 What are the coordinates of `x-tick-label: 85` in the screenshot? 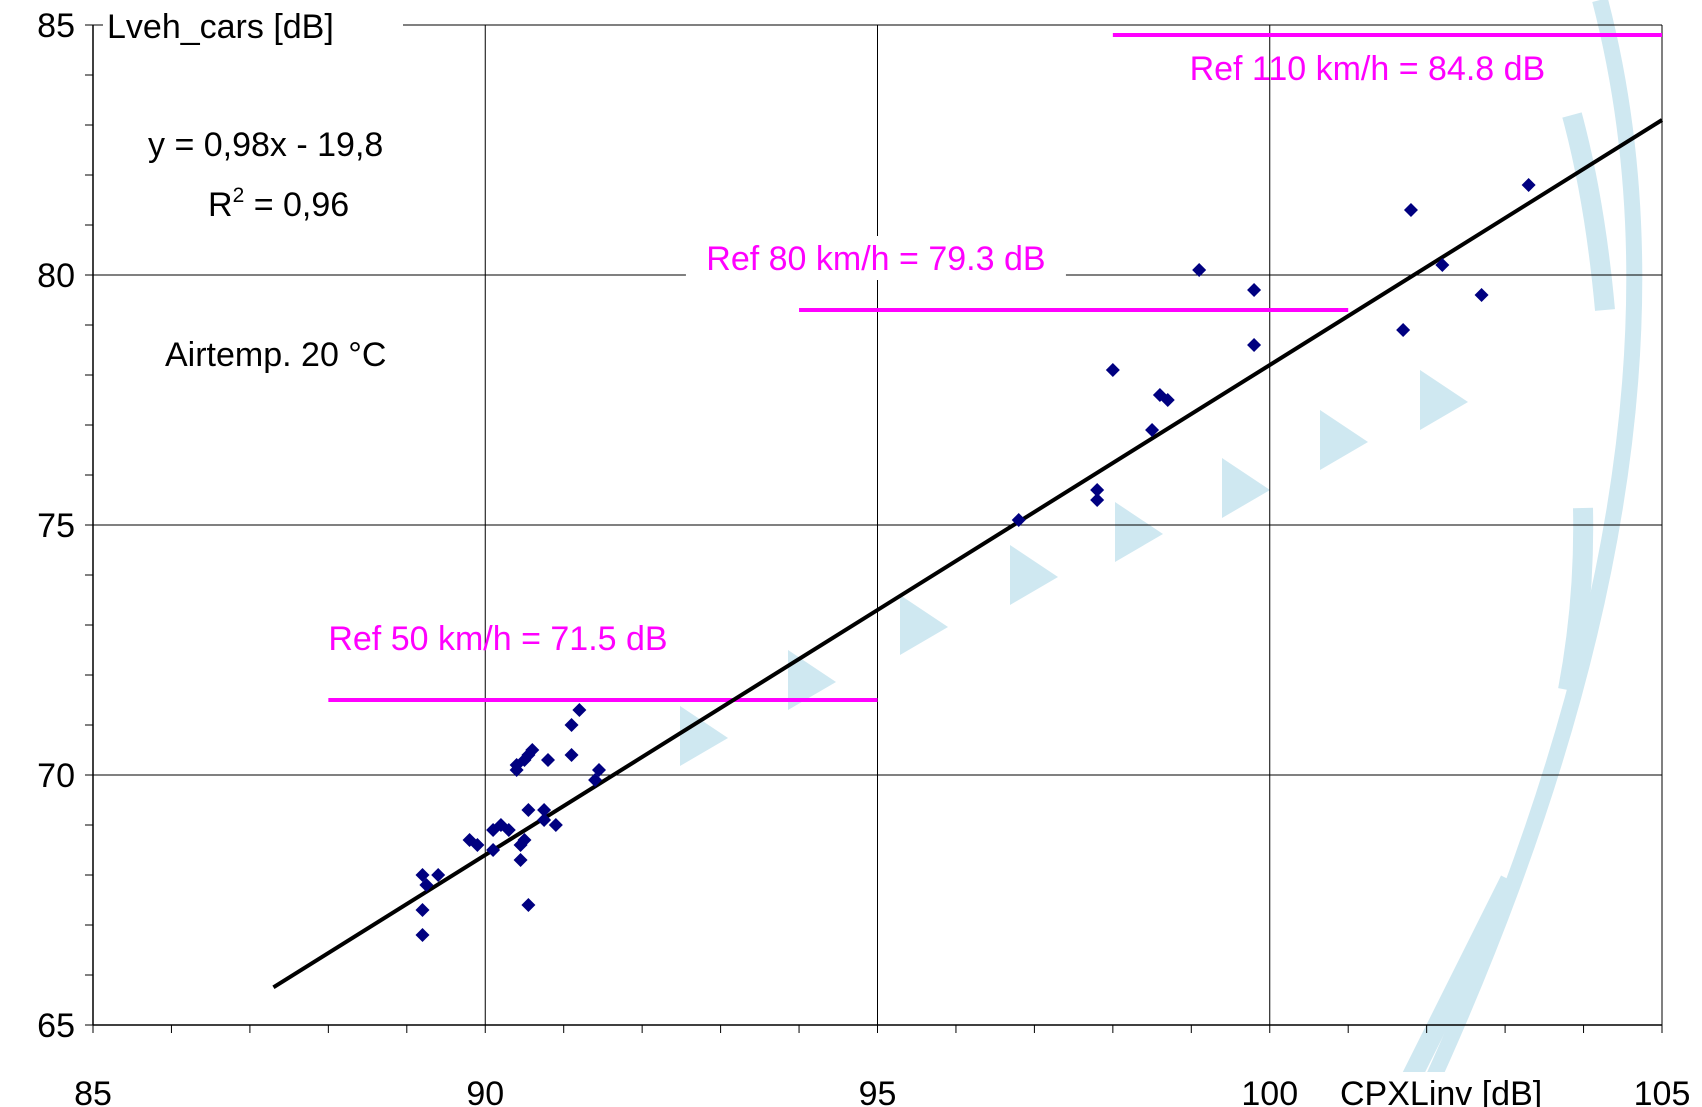 It's located at (93, 1091).